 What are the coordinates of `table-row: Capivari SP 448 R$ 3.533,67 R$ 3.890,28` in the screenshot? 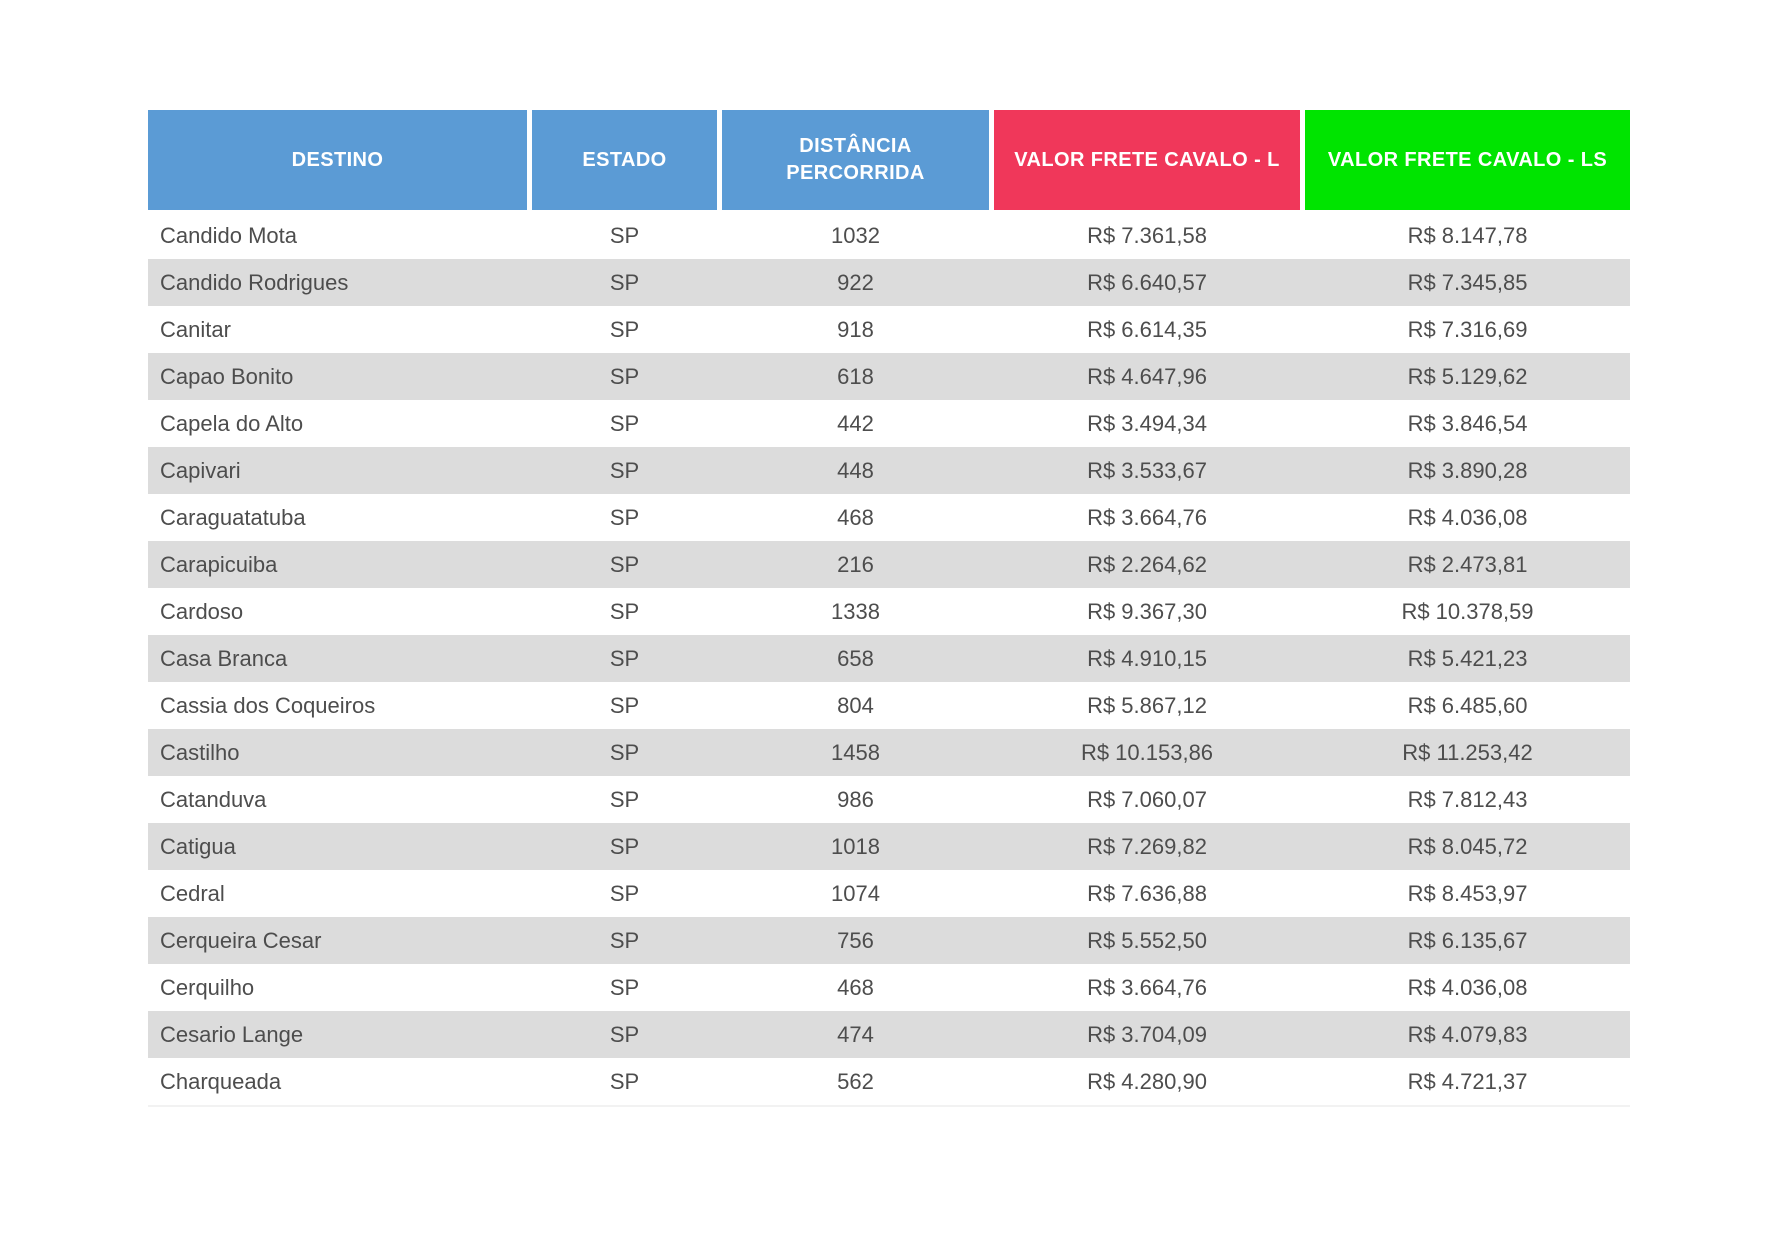 It's located at (889, 470).